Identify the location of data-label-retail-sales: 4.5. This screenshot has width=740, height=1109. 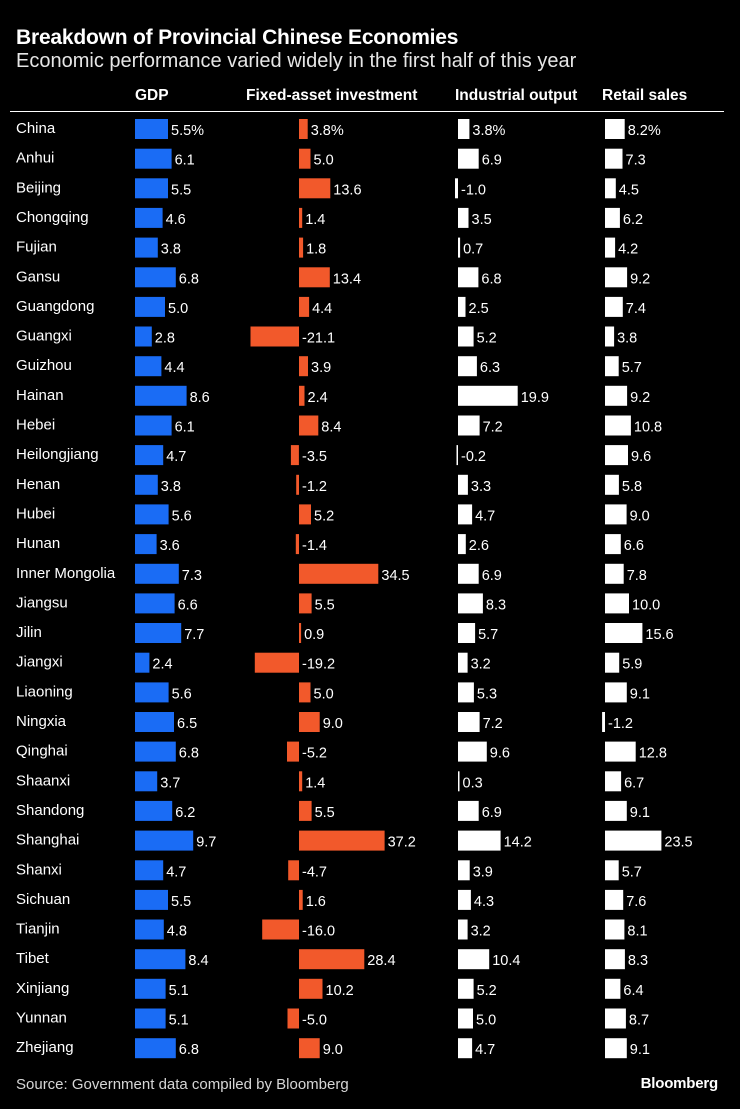
(629, 190).